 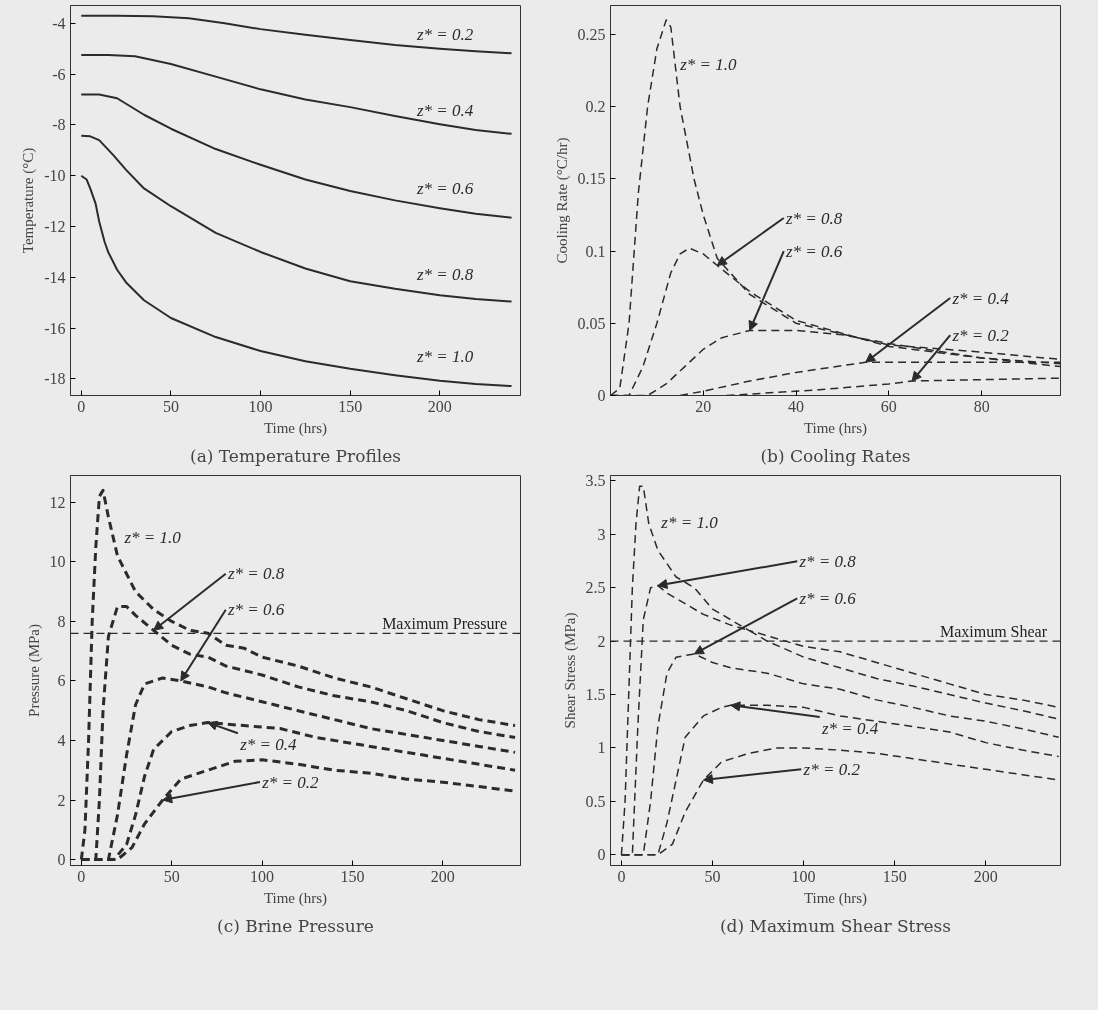 What do you see at coordinates (835, 455) in the screenshot?
I see `text: (b) Cooling Rates` at bounding box center [835, 455].